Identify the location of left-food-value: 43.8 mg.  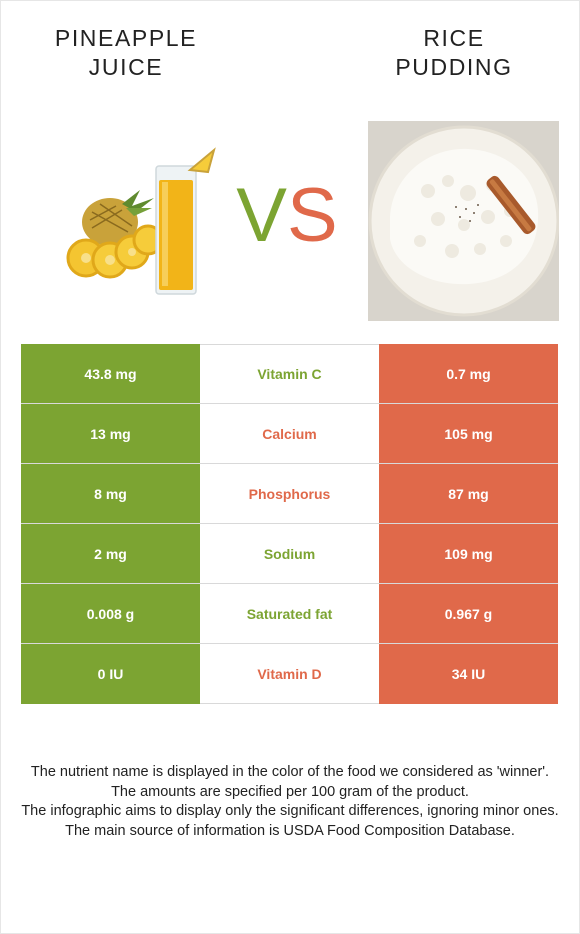
(110, 373).